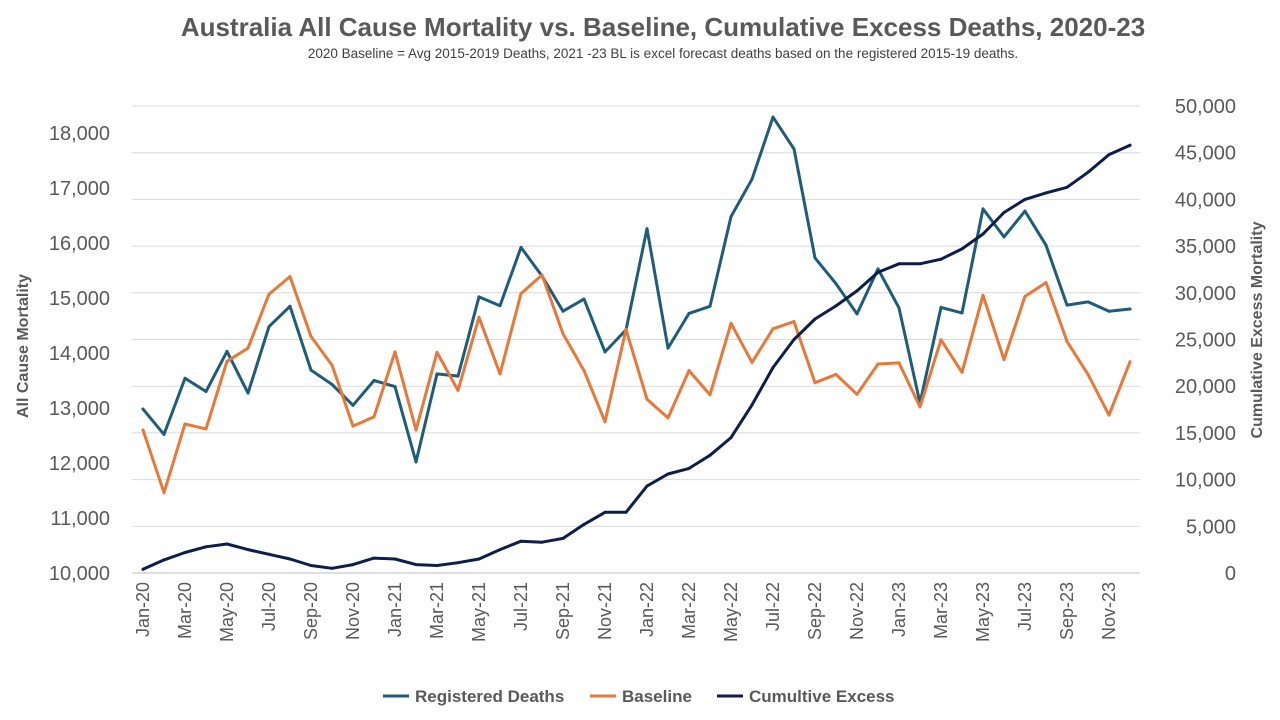 The width and height of the screenshot is (1280, 720). Describe the element at coordinates (731, 612) in the screenshot. I see `x-axis-tick-label: May-22` at that location.